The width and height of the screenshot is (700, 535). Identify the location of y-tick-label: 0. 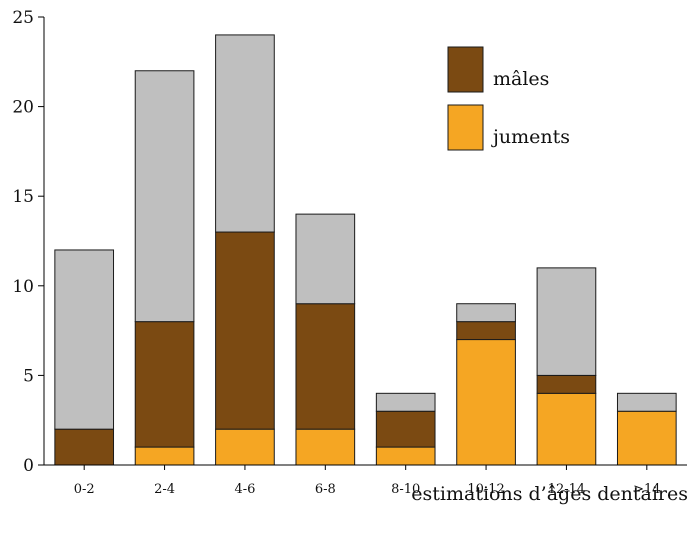
(28, 466).